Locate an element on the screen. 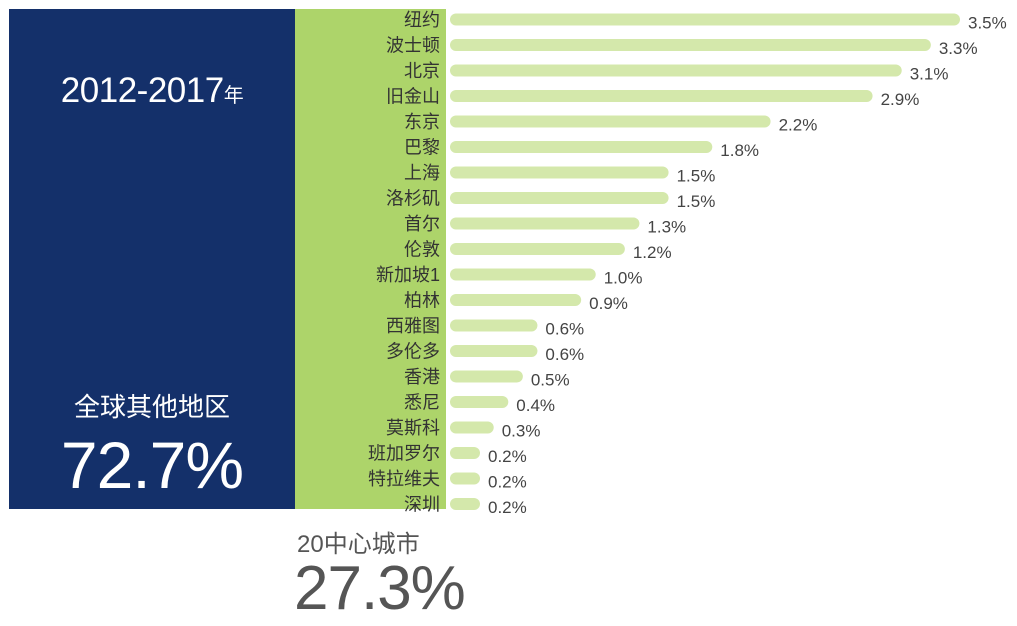  value-label-18: 0.2% is located at coordinates (507, 482).